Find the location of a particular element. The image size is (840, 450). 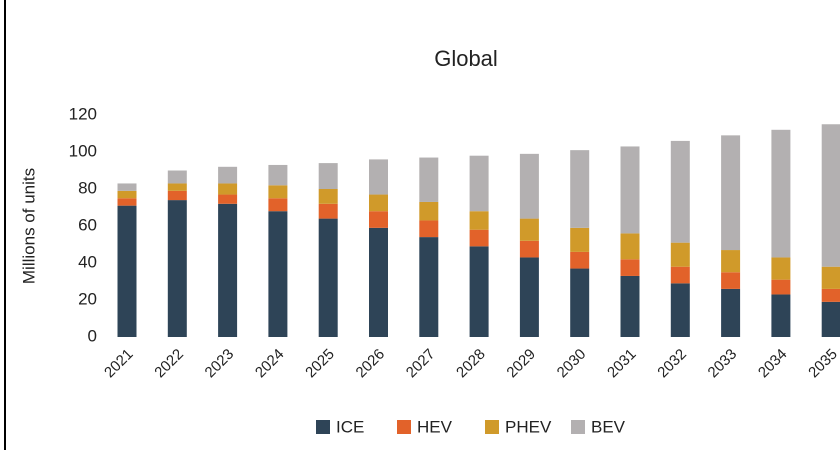

x-tick-label: 2034 is located at coordinates (773, 364).